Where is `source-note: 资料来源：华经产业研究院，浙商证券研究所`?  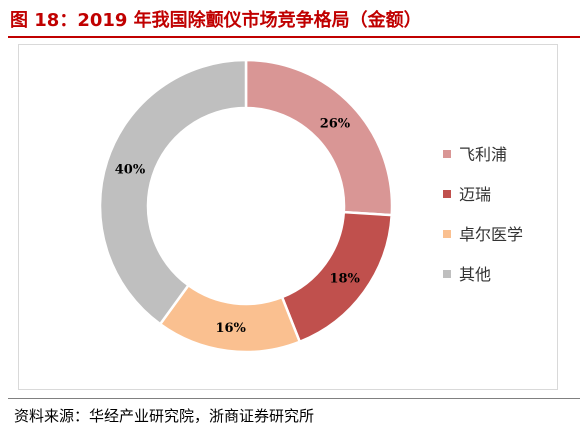 source-note: 资料来源：华经产业研究院，浙商证券研究所 is located at coordinates (164, 416).